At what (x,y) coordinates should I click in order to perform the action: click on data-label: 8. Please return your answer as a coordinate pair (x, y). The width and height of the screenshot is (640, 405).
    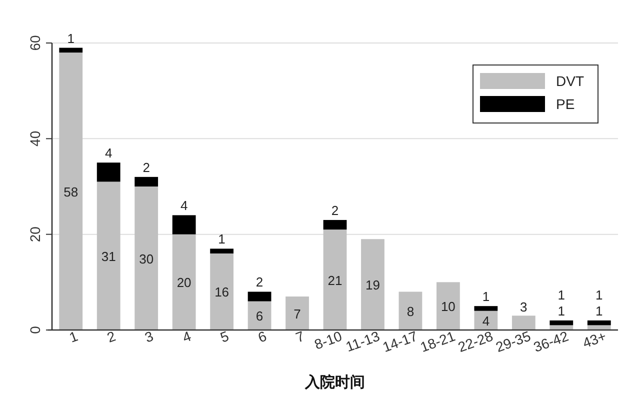
    Looking at the image, I should click on (410, 311).